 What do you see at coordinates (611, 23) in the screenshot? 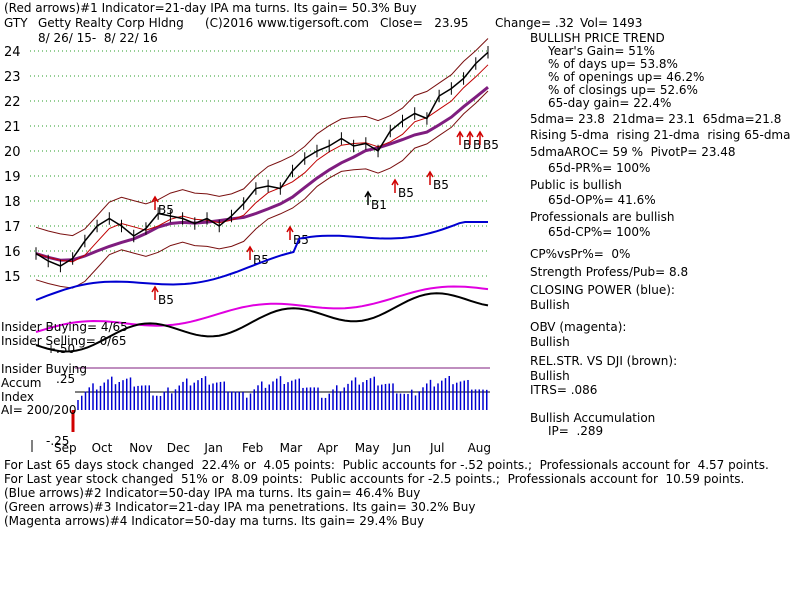
I see `volume-value: Vol= 1493` at bounding box center [611, 23].